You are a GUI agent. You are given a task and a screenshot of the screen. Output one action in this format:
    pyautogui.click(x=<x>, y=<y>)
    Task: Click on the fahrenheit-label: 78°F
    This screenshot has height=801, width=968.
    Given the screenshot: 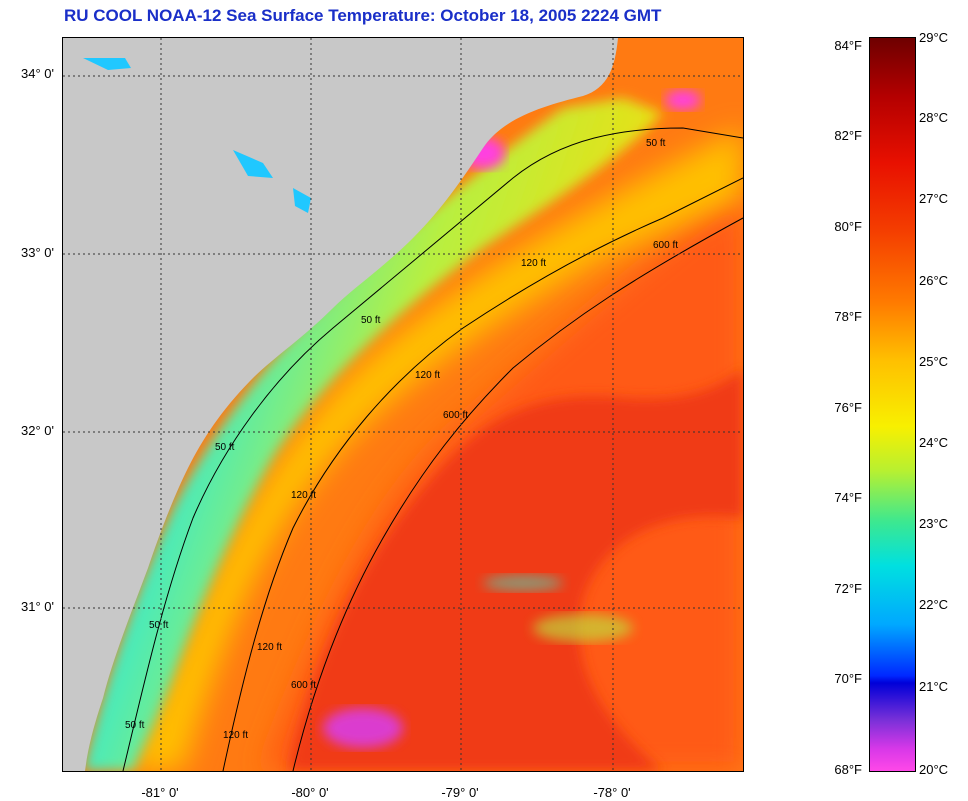 What is the action you would take?
    pyautogui.click(x=848, y=316)
    